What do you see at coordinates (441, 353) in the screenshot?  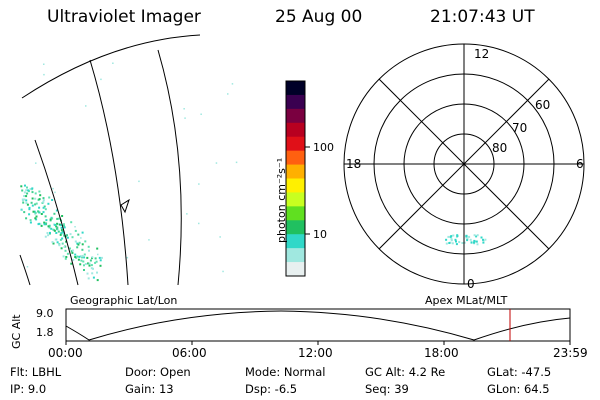 I see `x-tick-label-1800: 18:00` at bounding box center [441, 353].